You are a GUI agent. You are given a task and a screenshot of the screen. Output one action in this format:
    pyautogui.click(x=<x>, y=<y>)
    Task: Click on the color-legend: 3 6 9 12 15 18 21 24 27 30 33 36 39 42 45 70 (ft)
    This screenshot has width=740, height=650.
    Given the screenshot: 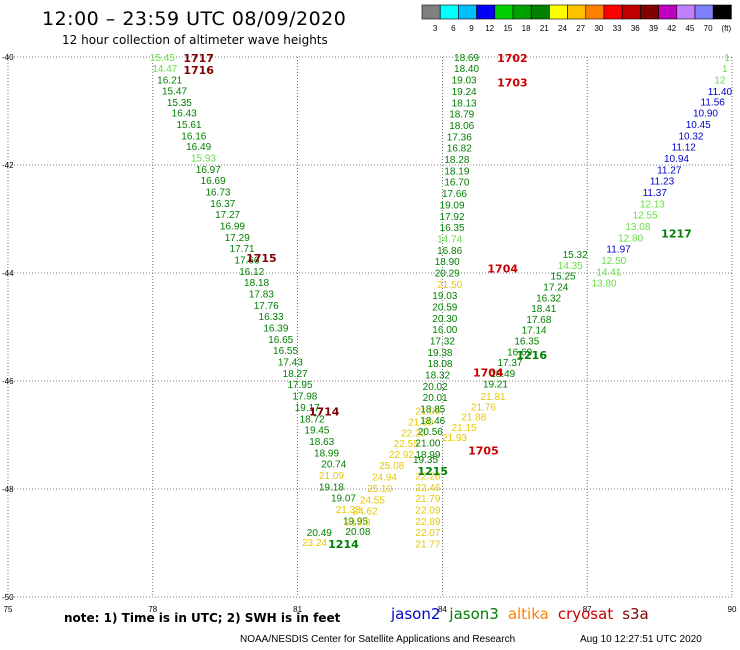 What is the action you would take?
    pyautogui.click(x=576, y=18)
    